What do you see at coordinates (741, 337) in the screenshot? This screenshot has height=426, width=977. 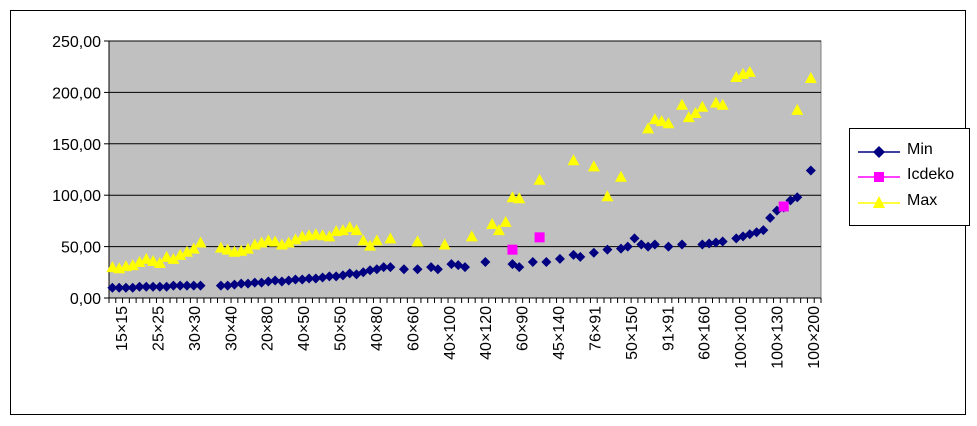 I see `x-tick-label: 100×100` at bounding box center [741, 337].